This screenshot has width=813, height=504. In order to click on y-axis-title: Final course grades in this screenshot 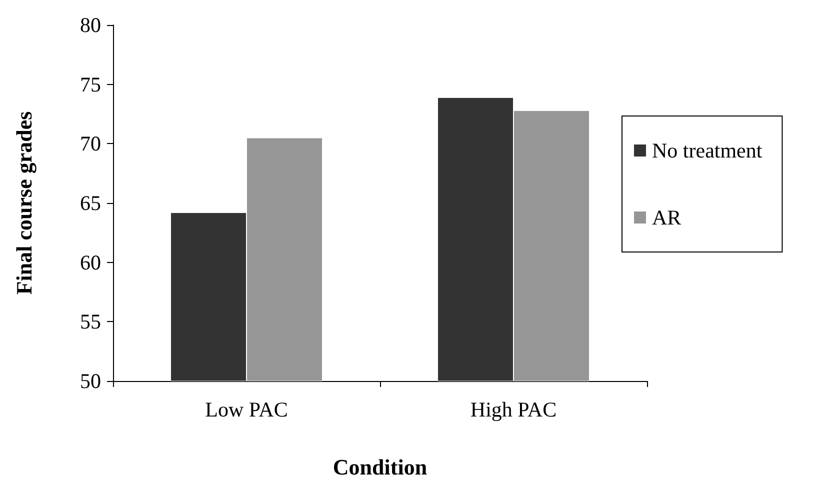, I will do `click(24, 202)`.